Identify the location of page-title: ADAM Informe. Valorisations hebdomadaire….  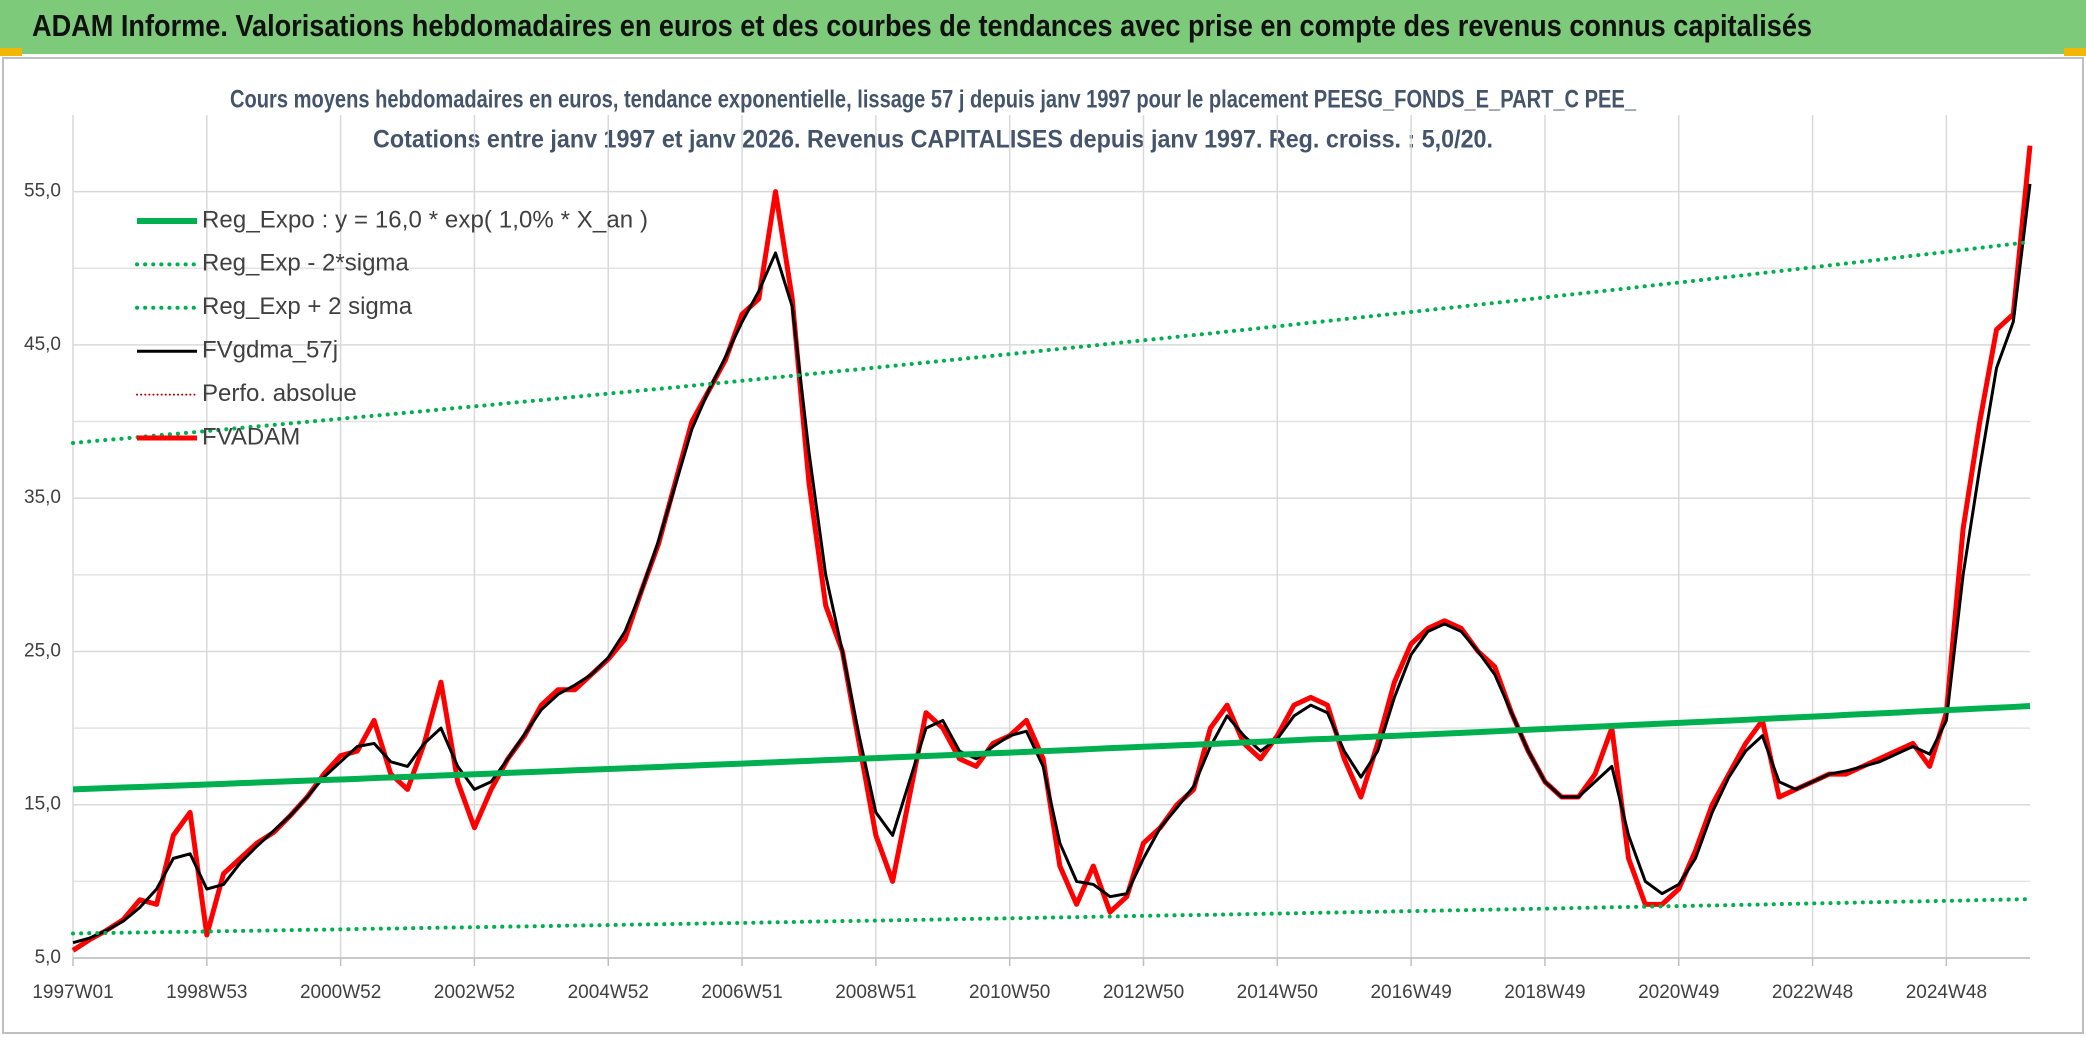
(922, 25).